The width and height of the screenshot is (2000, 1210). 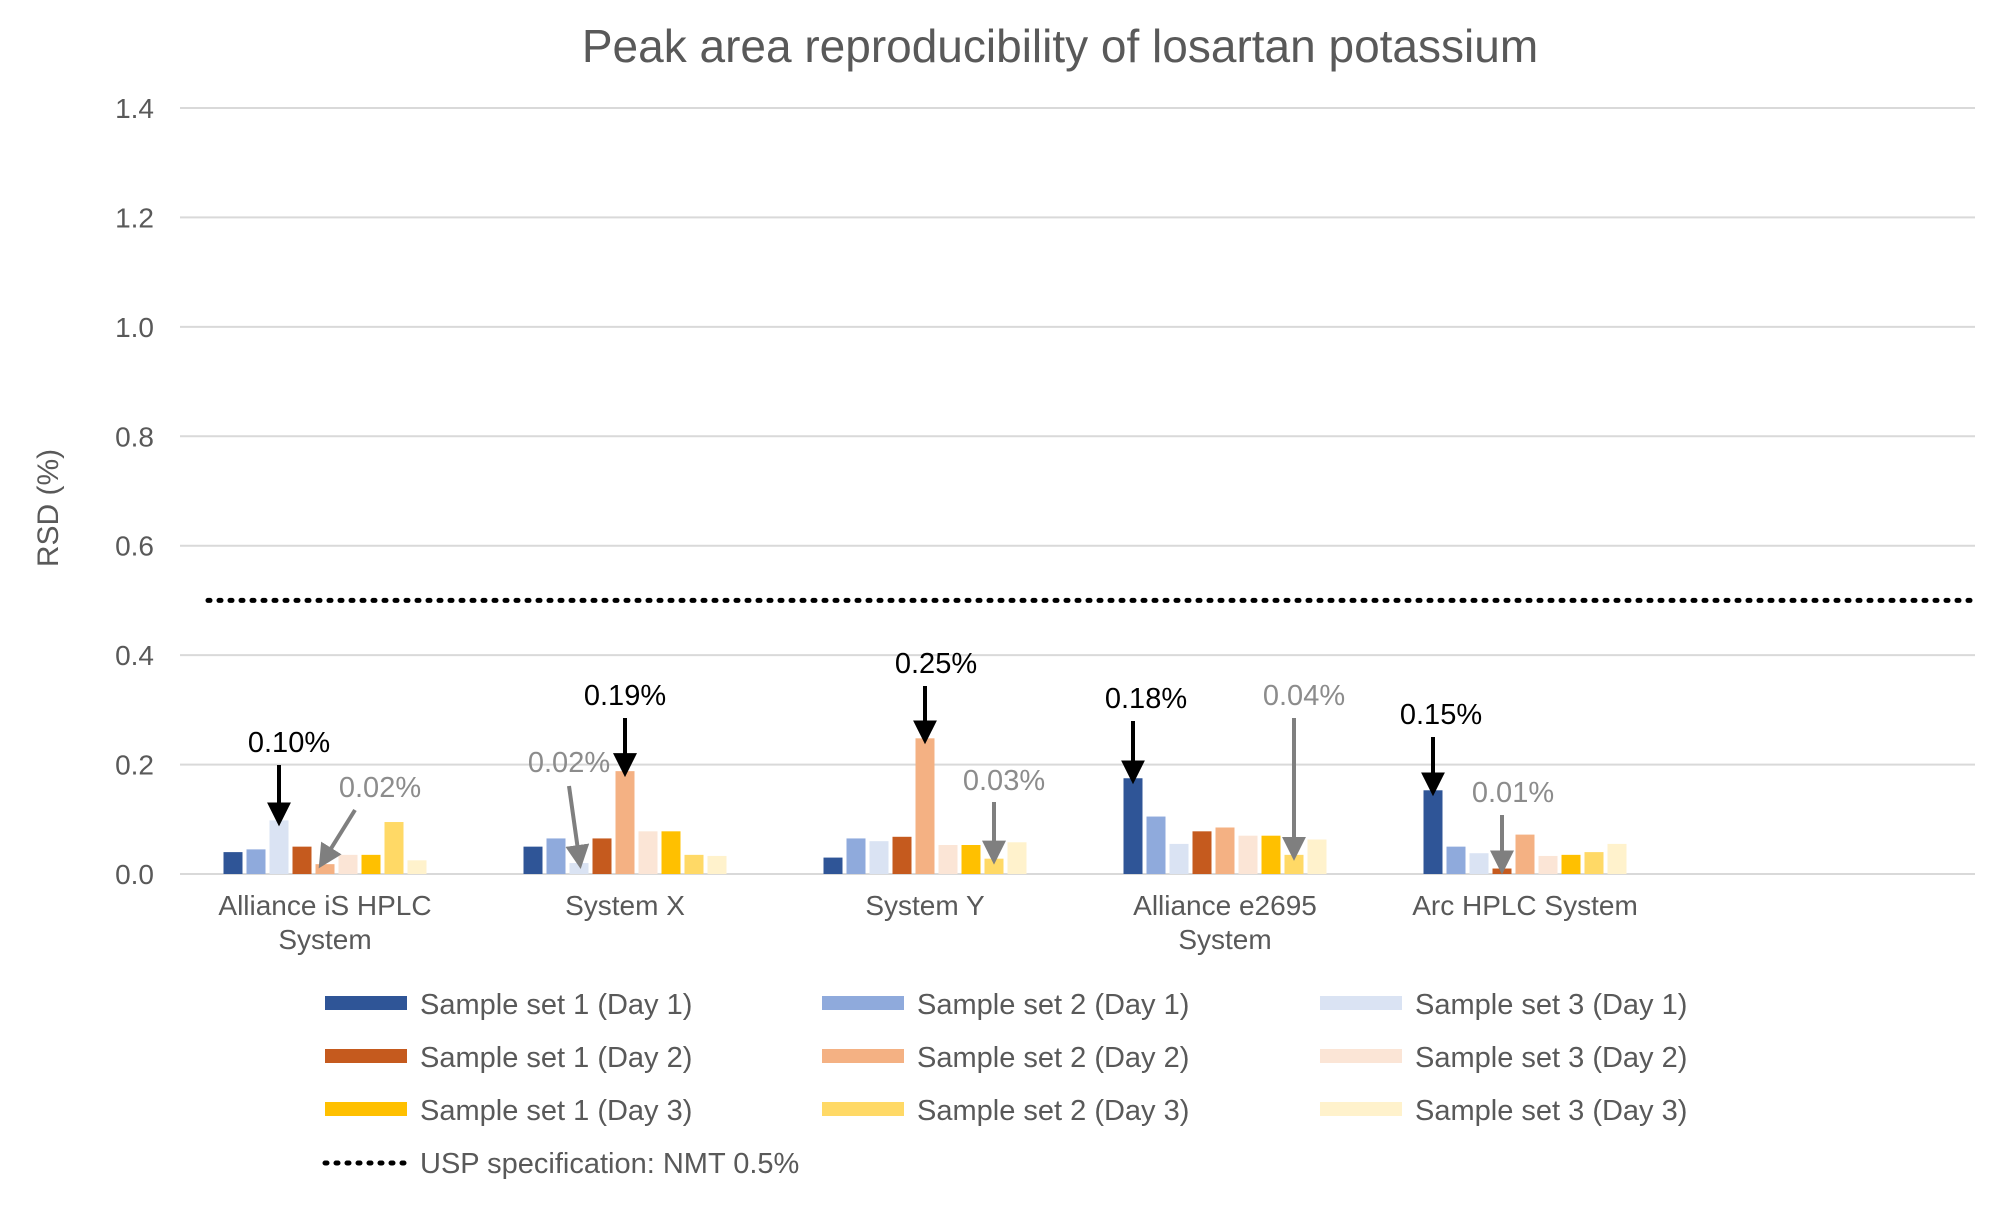 I want to click on legend-item: Sample set 1 (Day 3), so click(x=508, y=1111).